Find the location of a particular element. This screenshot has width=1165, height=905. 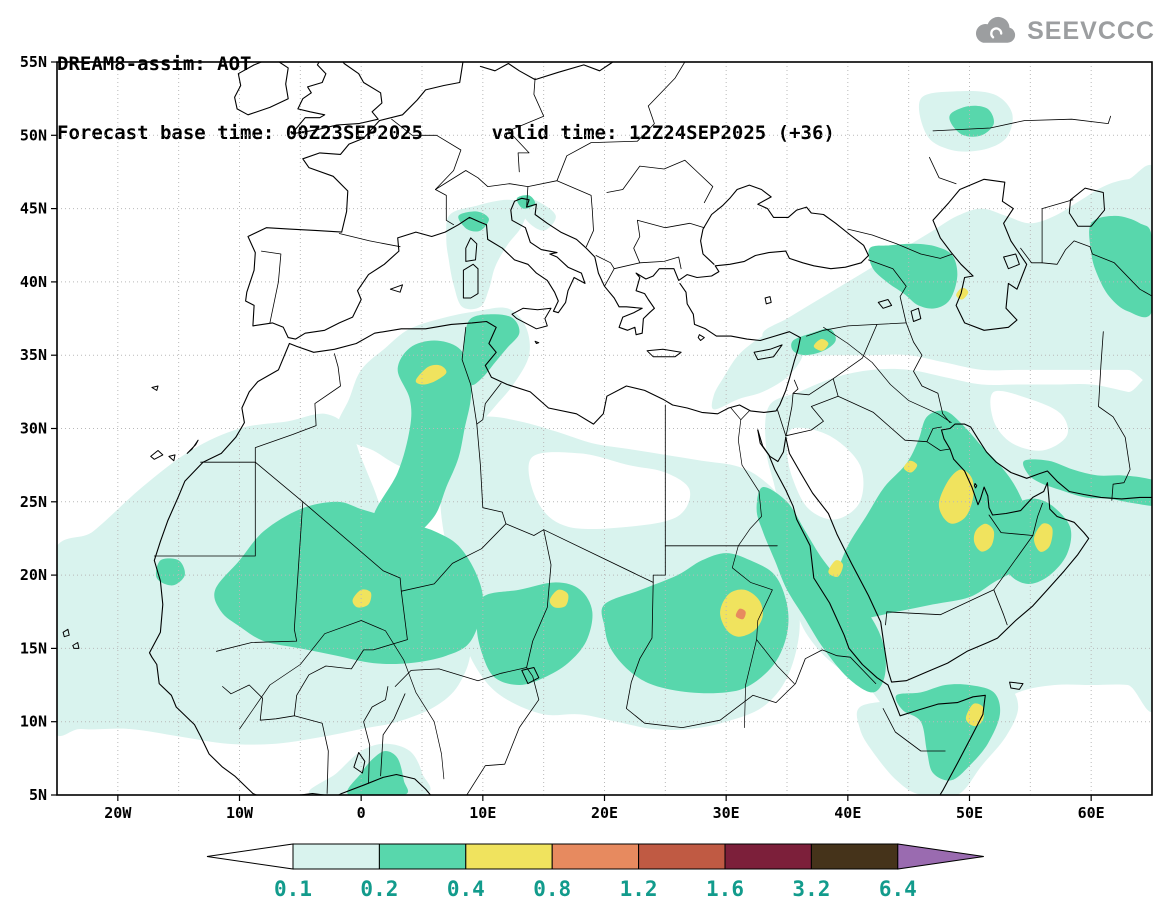

lat-tick-label: 50N is located at coordinates (33, 135).